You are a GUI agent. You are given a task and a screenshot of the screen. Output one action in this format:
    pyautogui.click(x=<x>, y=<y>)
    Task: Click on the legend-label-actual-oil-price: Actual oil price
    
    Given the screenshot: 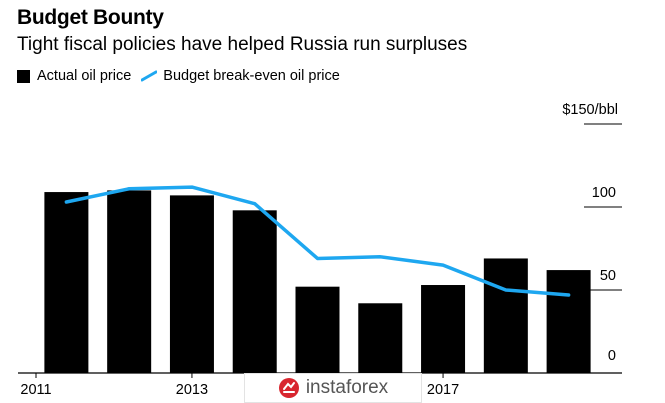 What is the action you would take?
    pyautogui.click(x=84, y=76)
    